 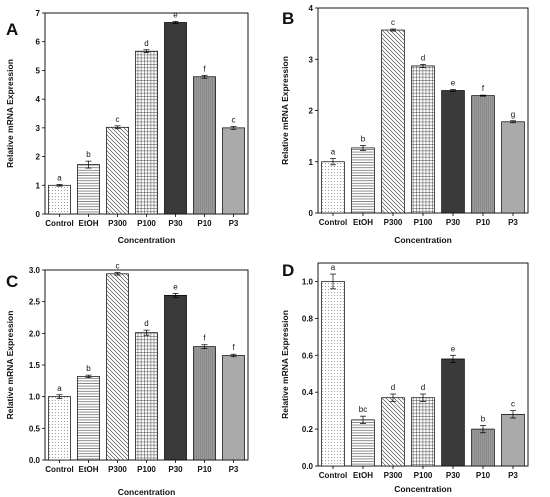 What do you see at coordinates (513, 114) in the screenshot?
I see `significance-label: g` at bounding box center [513, 114].